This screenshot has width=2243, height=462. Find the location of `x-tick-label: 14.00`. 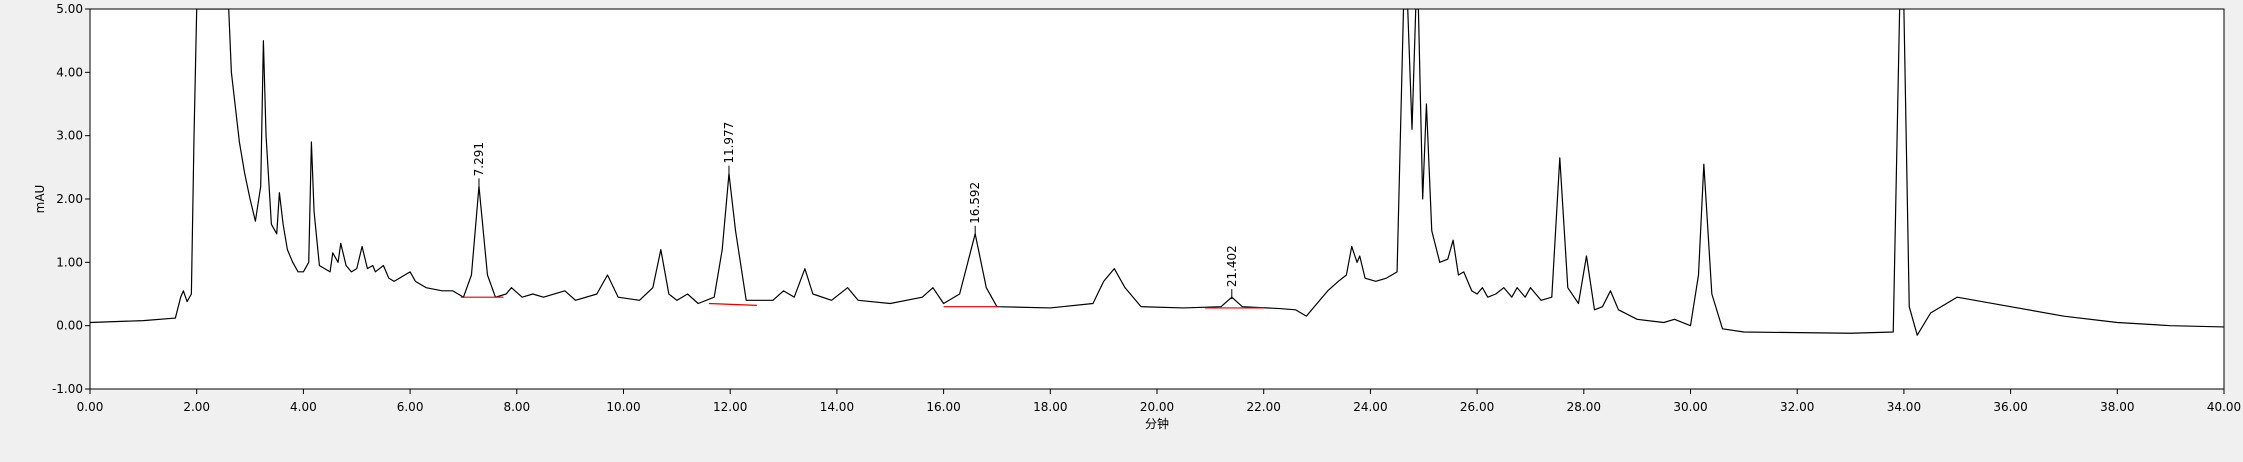

x-tick-label: 14.00 is located at coordinates (837, 407).